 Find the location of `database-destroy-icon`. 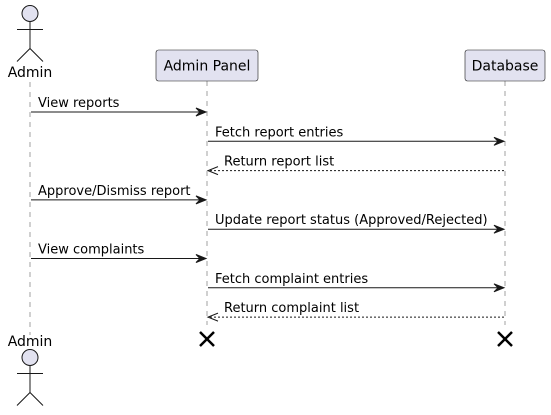

database-destroy-icon is located at coordinates (505, 339).